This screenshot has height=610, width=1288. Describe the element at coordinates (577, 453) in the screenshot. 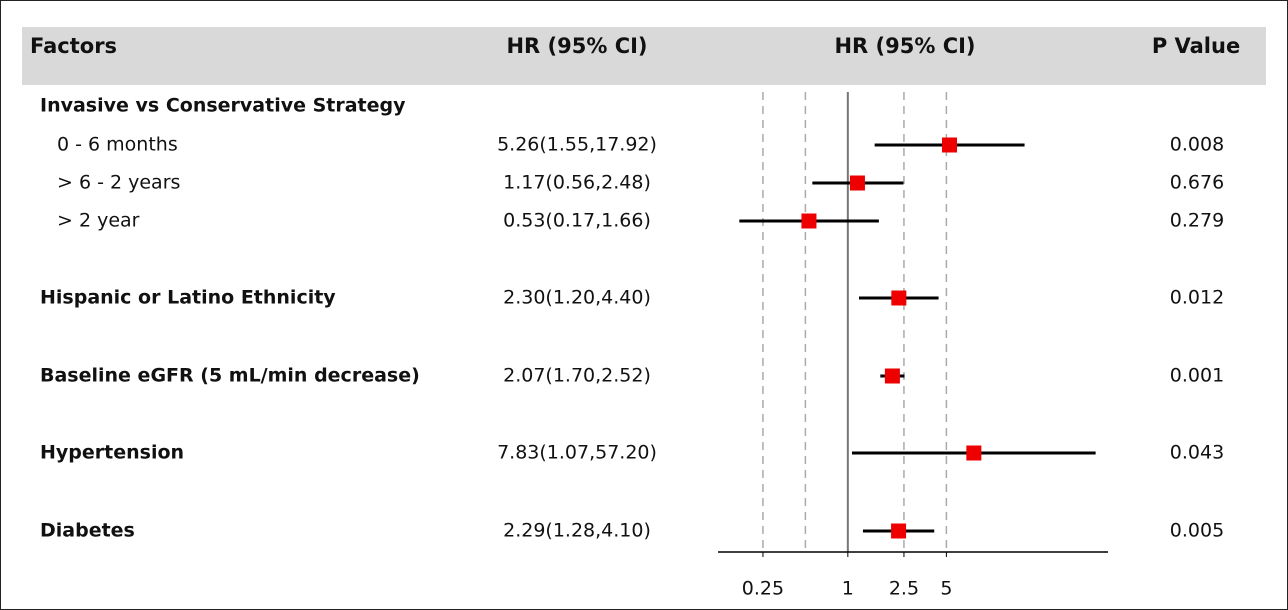

I see `ci-text: 7.83(1.07,57.20)` at that location.